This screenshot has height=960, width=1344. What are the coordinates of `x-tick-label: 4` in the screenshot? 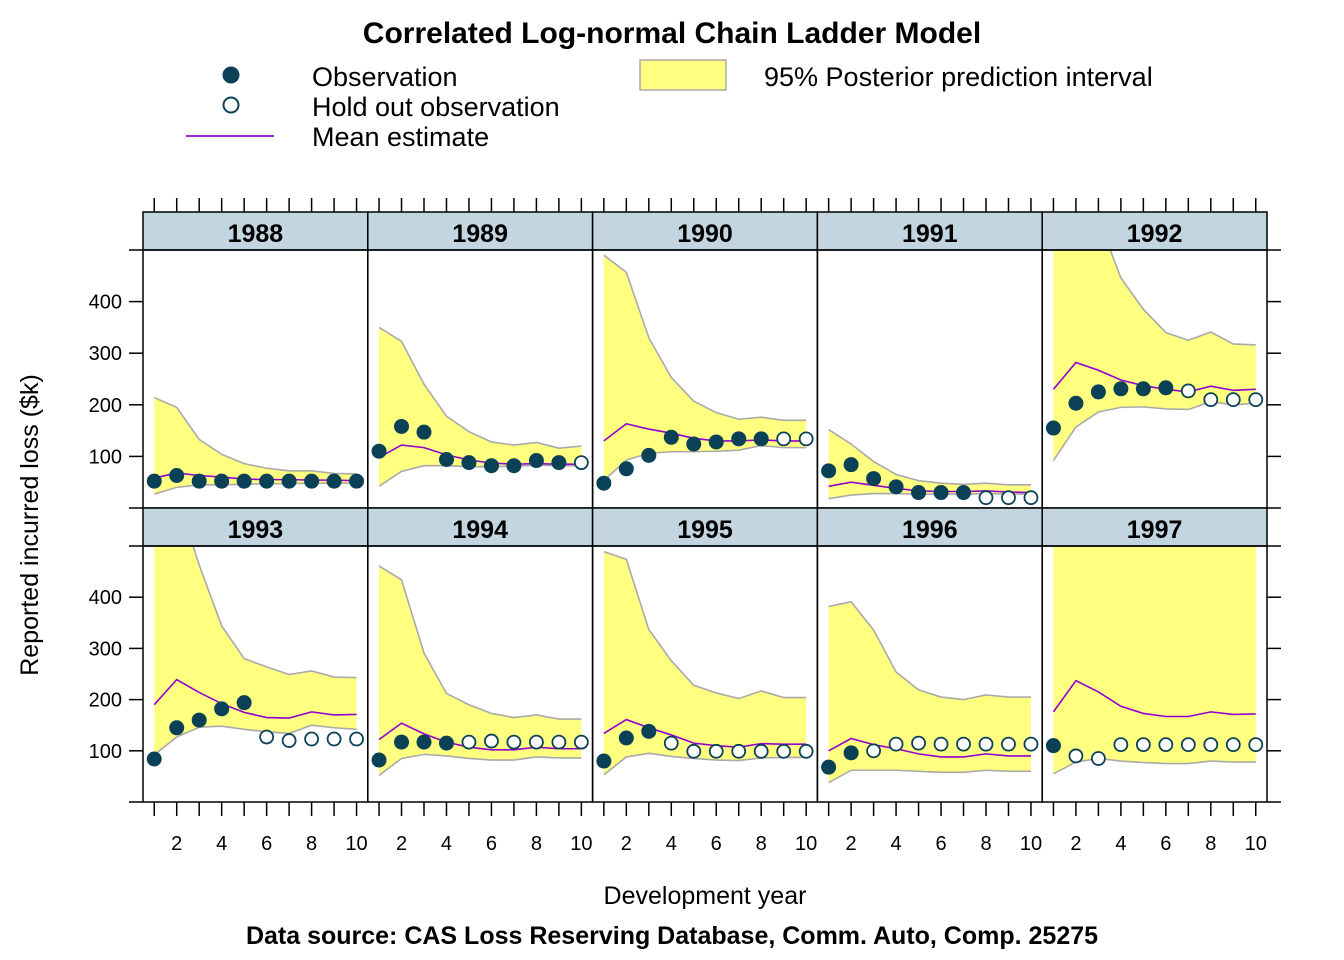 It's located at (446, 844).